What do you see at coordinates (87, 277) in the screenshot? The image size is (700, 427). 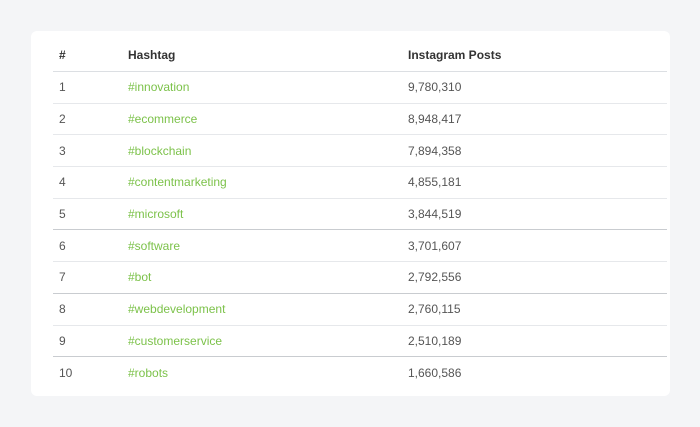 I see `rank-cell: 7` at bounding box center [87, 277].